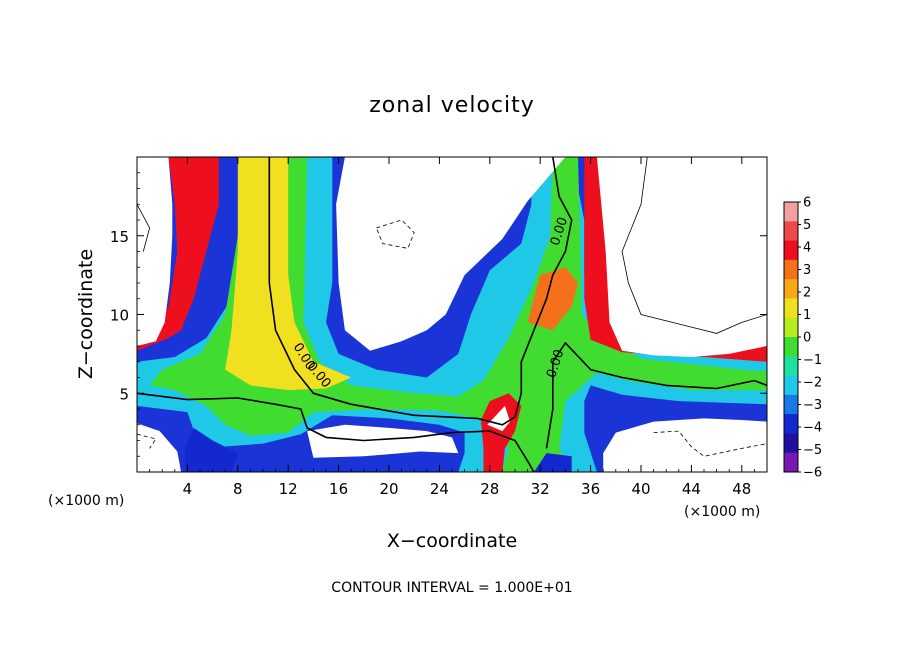  Describe the element at coordinates (807, 203) in the screenshot. I see `colorbar-label: 6` at that location.